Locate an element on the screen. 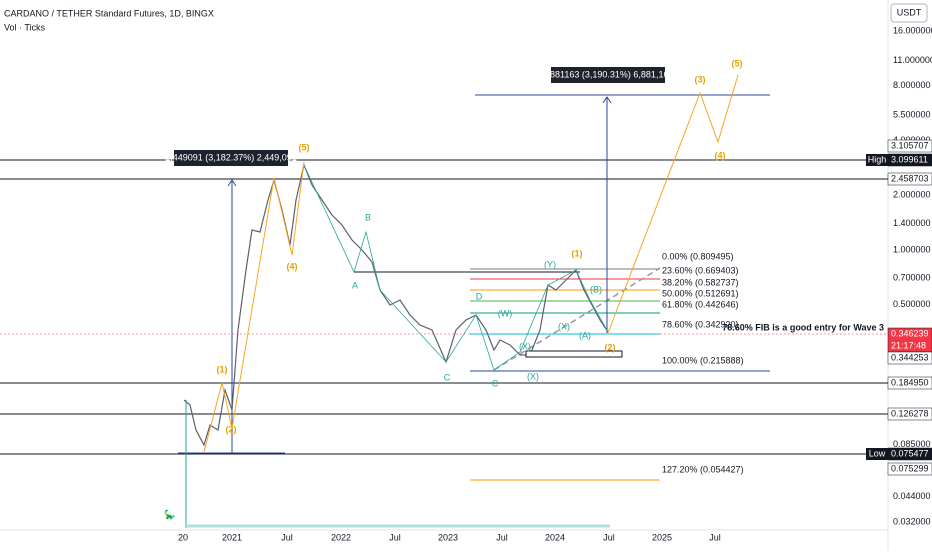 The image size is (932, 555). price-axis-label: 0.700000 is located at coordinates (912, 278).